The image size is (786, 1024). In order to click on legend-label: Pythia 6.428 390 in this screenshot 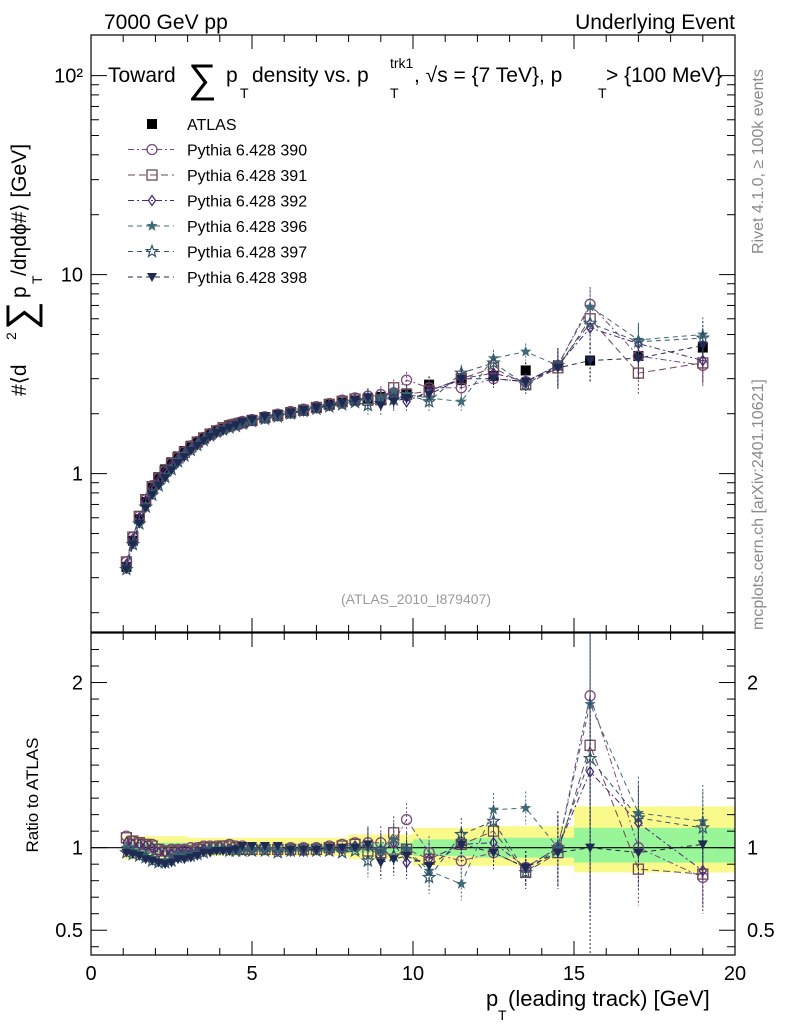, I will do `click(247, 151)`.